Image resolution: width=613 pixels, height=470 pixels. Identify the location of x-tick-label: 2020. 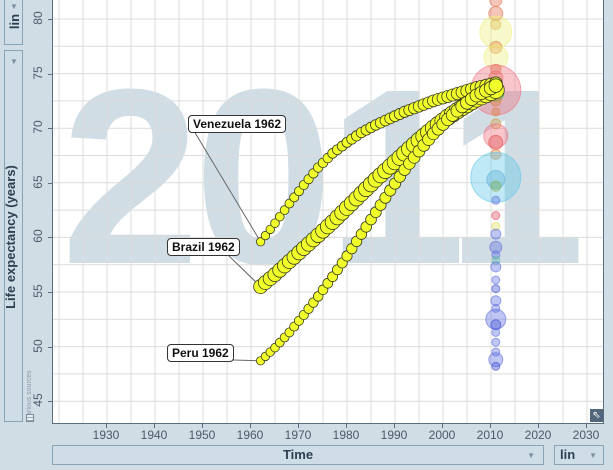
(538, 435).